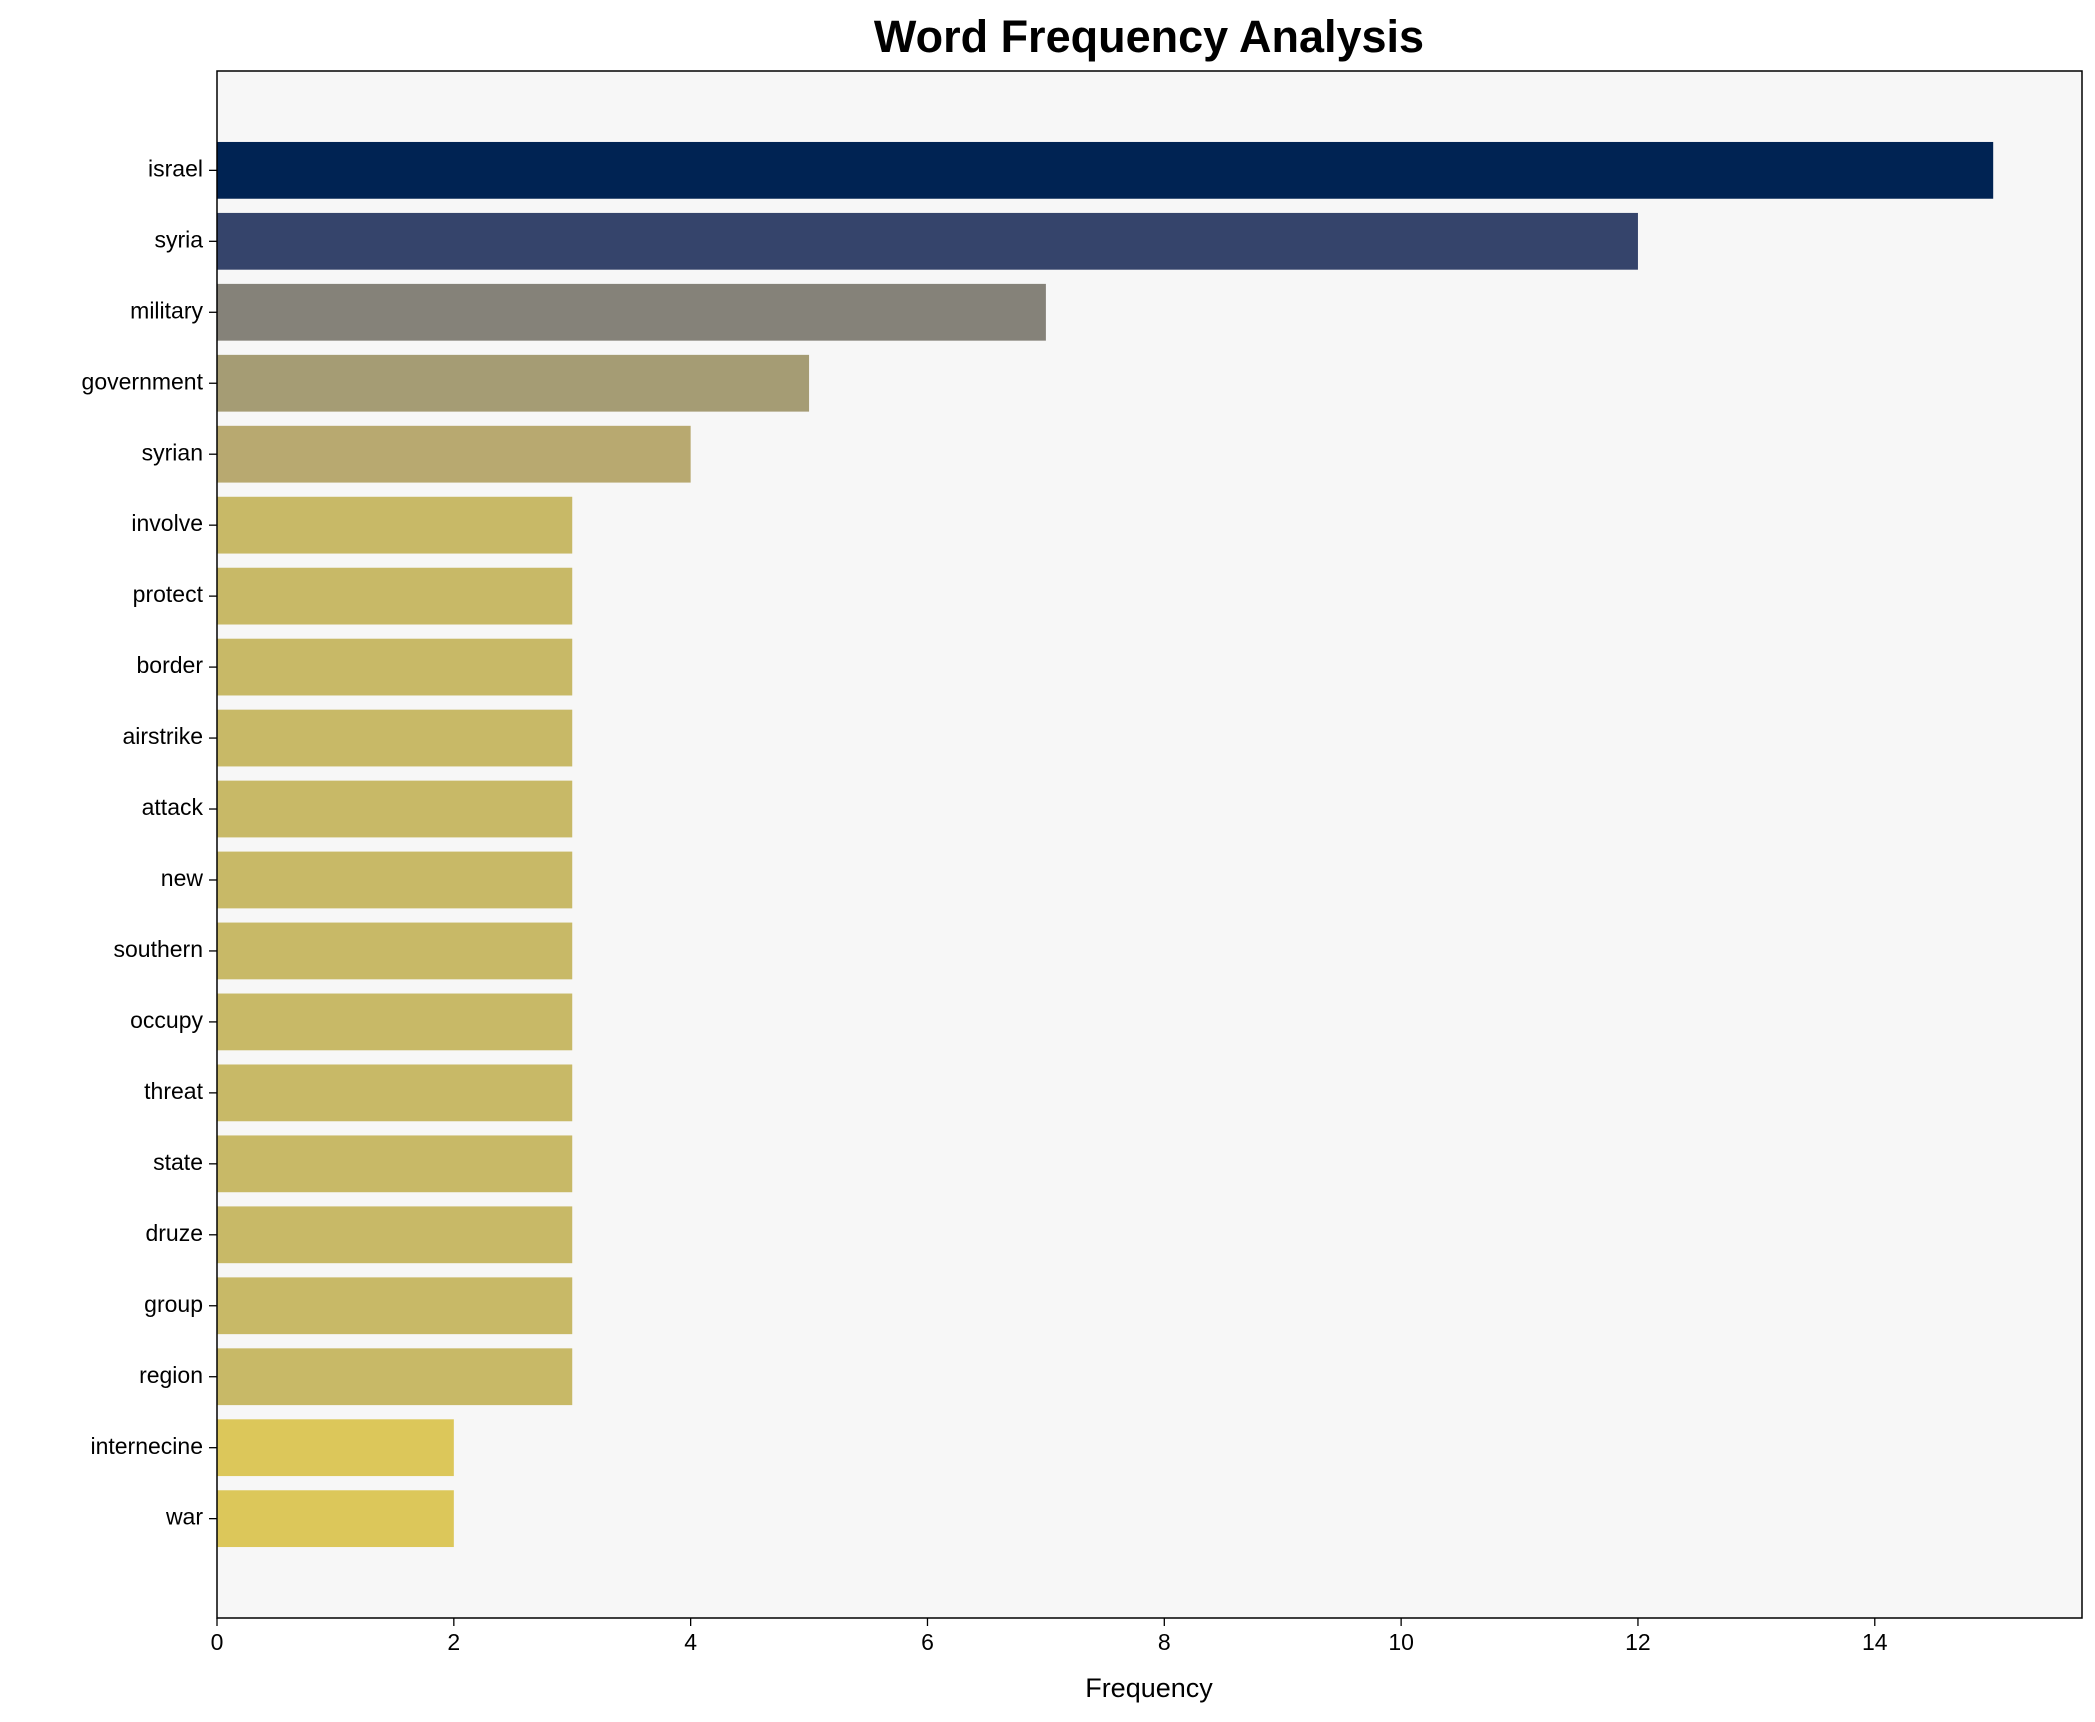 The width and height of the screenshot is (2095, 1722). Describe the element at coordinates (173, 1304) in the screenshot. I see `y-tick-label: group` at that location.